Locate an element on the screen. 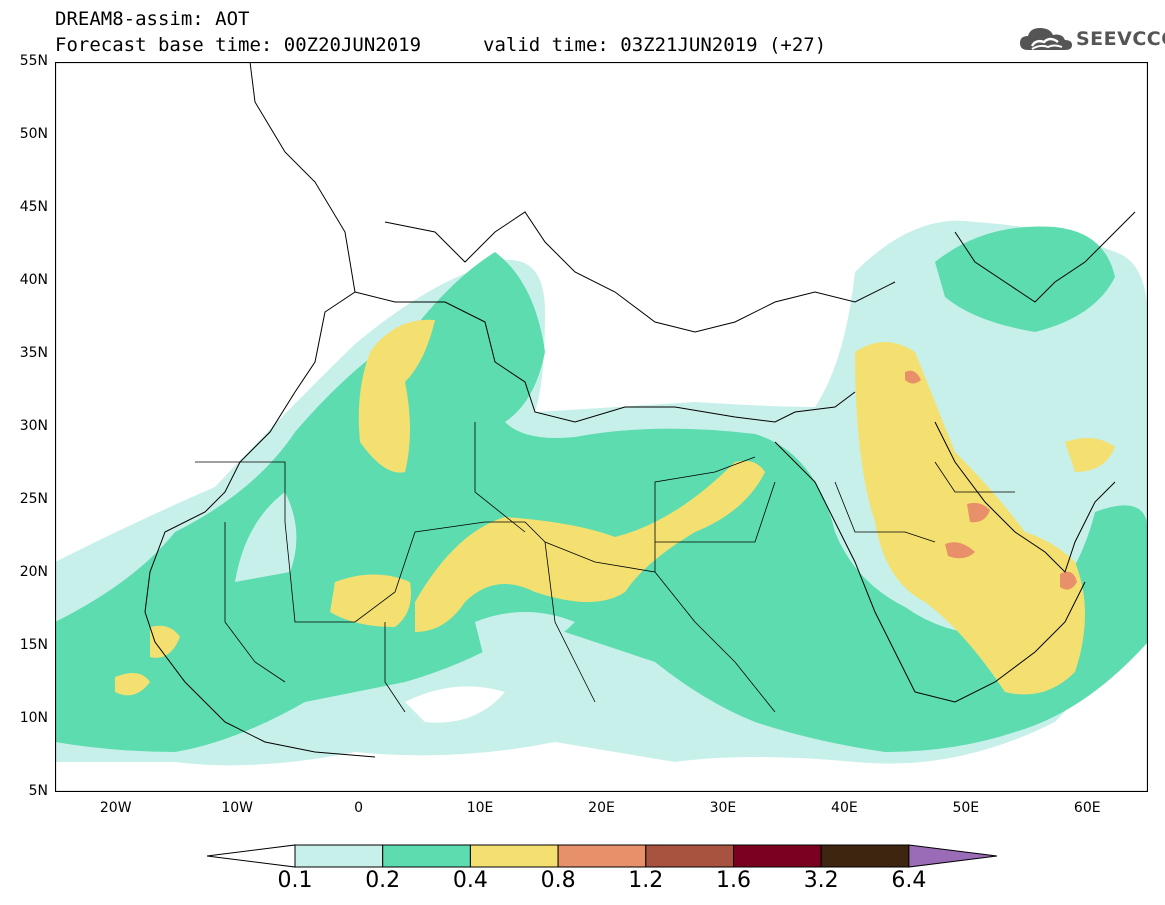 This screenshot has width=1165, height=905. colorbar-tick-label: 6.4 is located at coordinates (909, 880).